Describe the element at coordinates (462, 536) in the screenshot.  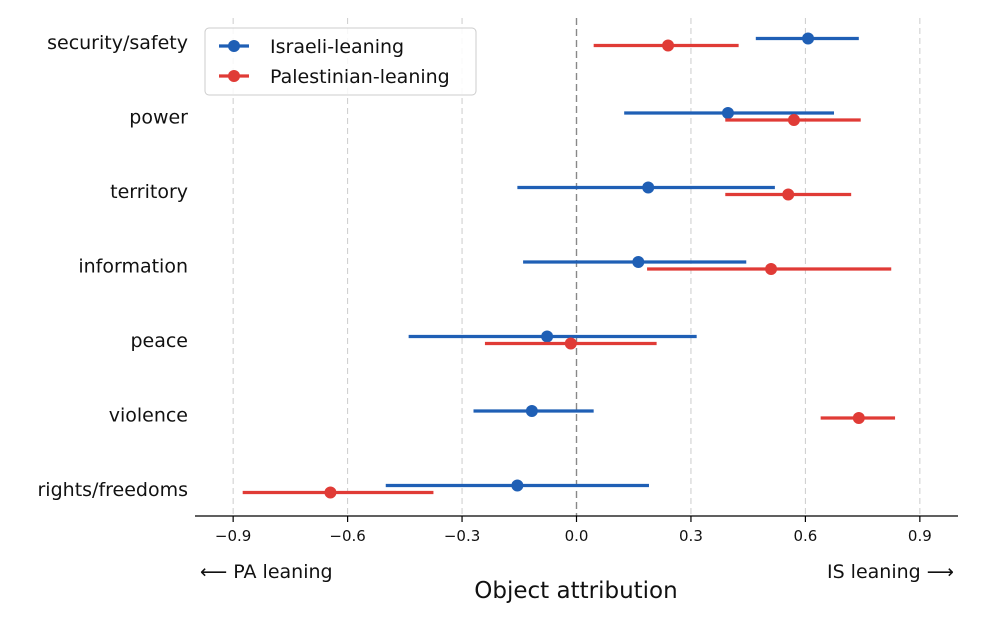
I see `x-tick-label-2: −0.3` at that location.